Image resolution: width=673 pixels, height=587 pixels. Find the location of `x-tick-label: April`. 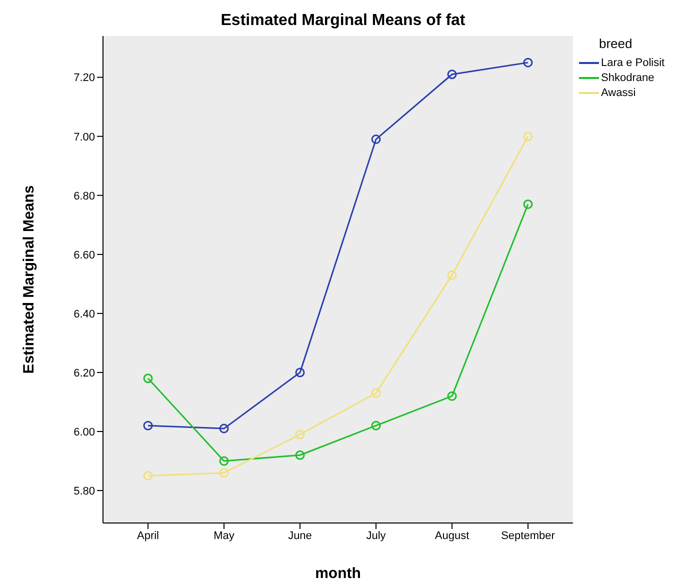

x-tick-label: April is located at coordinates (148, 536).